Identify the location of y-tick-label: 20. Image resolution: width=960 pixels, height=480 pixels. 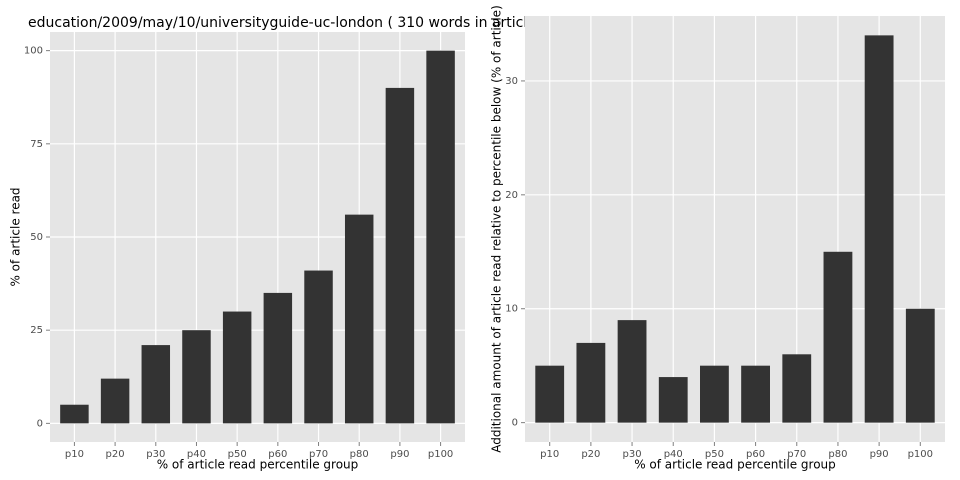
(511, 195).